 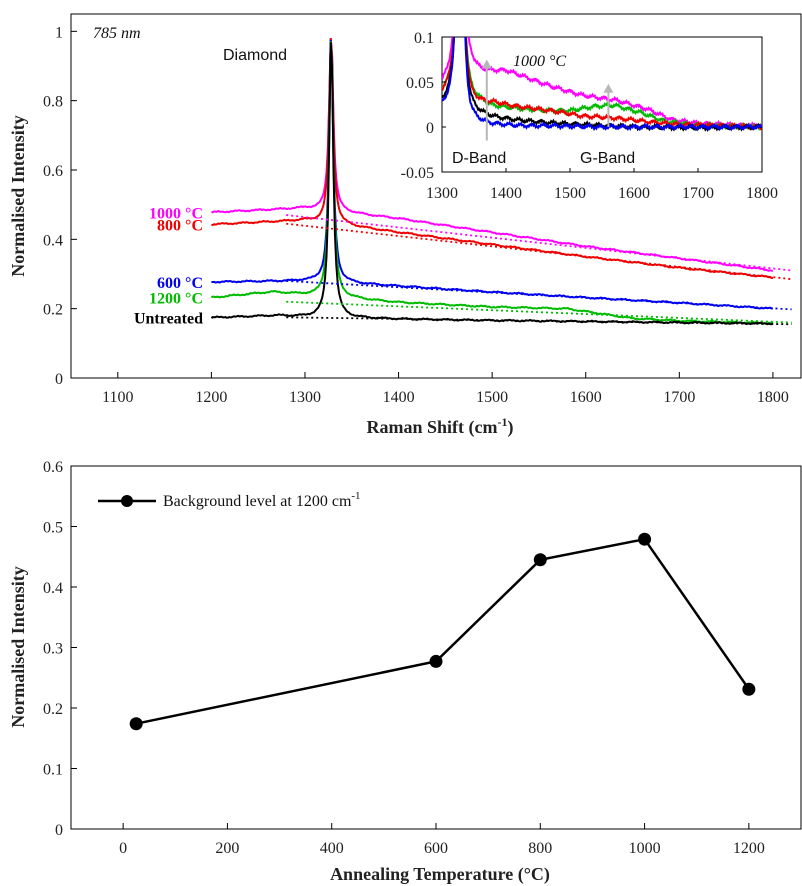 What do you see at coordinates (59, 379) in the screenshot?
I see `top-y-tick-label: 0` at bounding box center [59, 379].